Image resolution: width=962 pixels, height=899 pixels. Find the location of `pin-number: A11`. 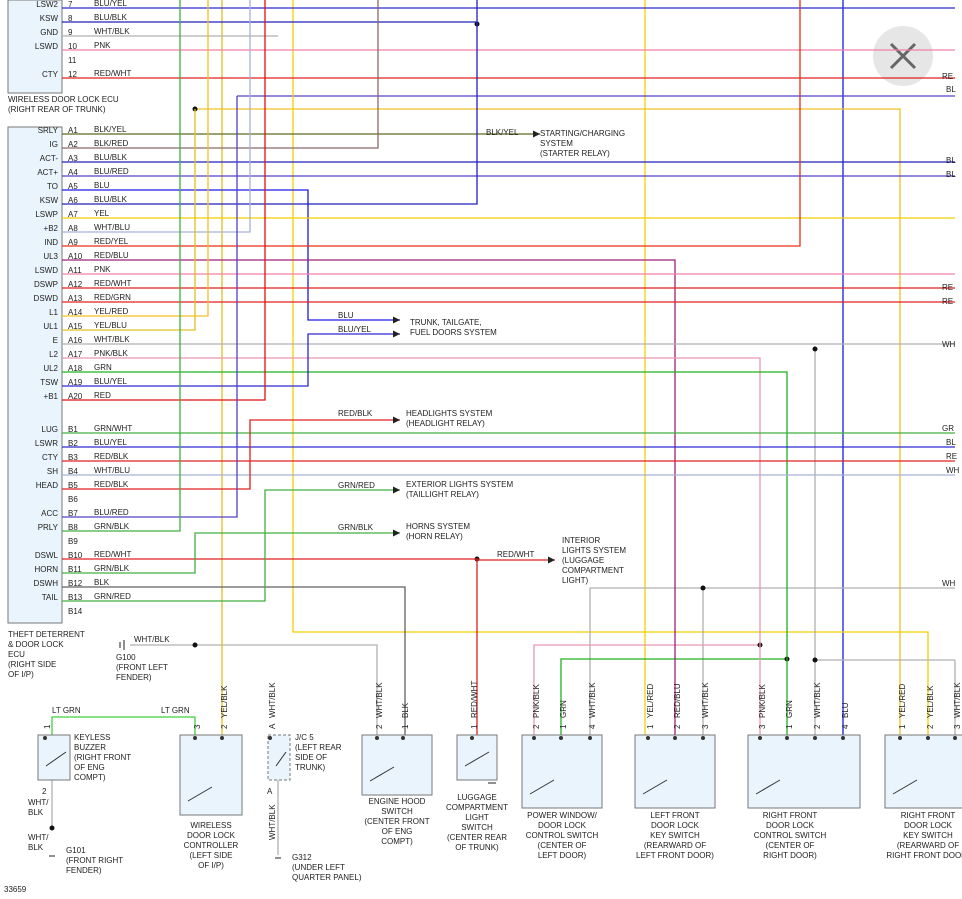

pin-number: A11 is located at coordinates (75, 270).